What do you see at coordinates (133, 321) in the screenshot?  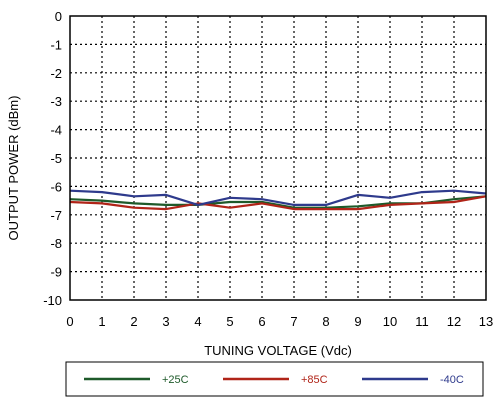 I see `x-tick-label: 2` at bounding box center [133, 321].